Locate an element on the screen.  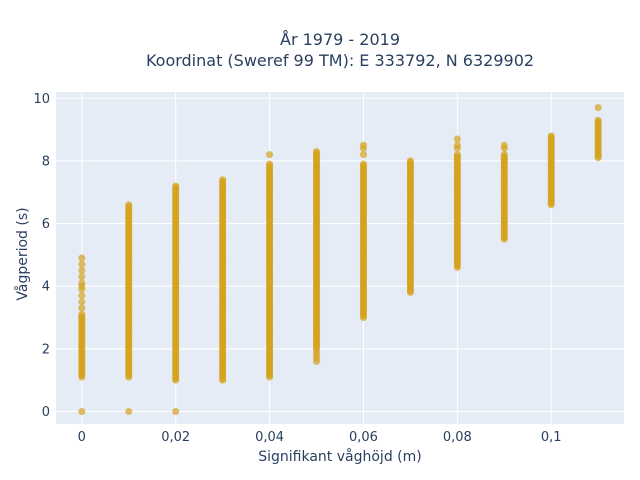
y-tick-label: 2 is located at coordinates (46, 349).